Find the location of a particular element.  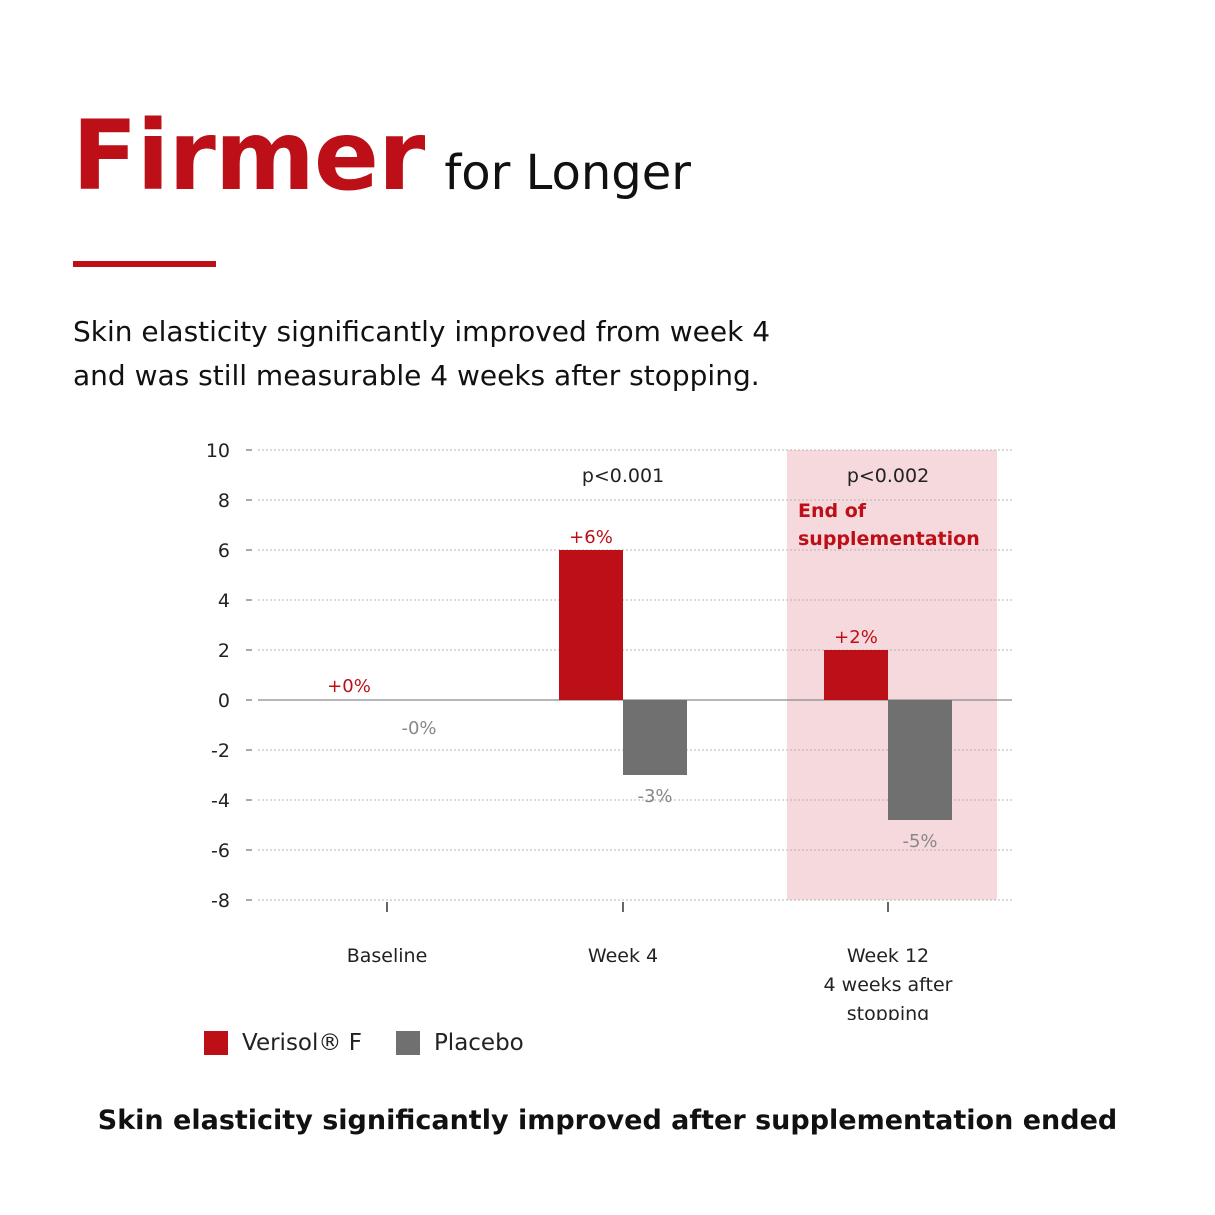

x-category-label: Week 4 is located at coordinates (623, 956).